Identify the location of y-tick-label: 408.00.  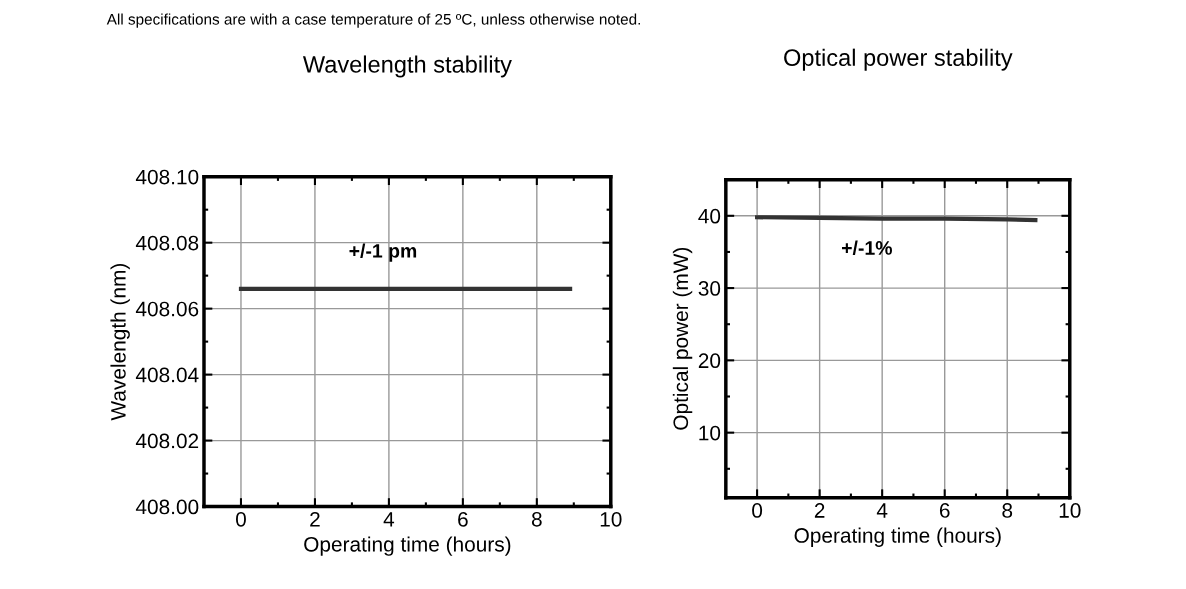
(167, 507).